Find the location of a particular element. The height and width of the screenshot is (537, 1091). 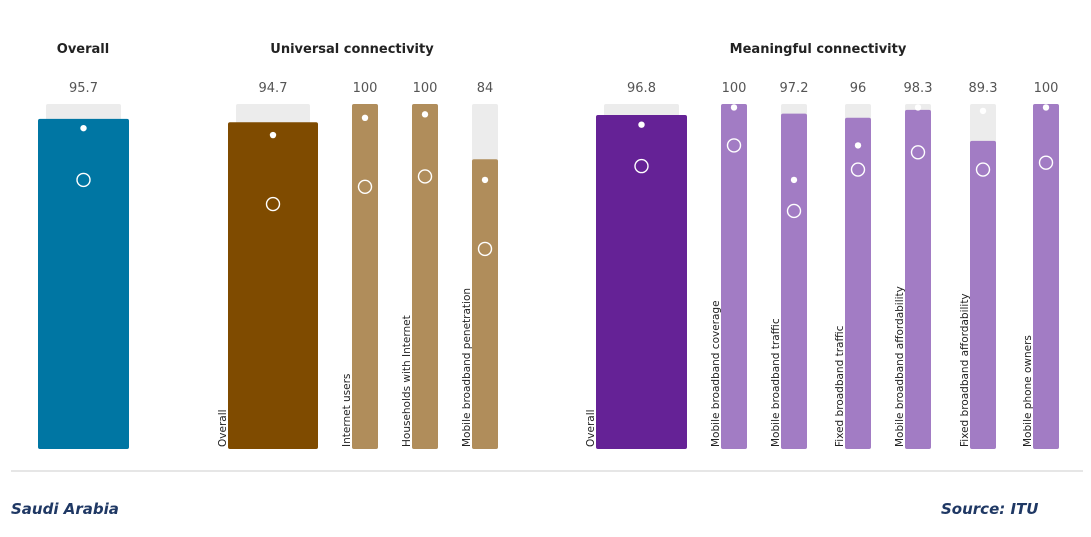

value-label: 96 is located at coordinates (858, 88).